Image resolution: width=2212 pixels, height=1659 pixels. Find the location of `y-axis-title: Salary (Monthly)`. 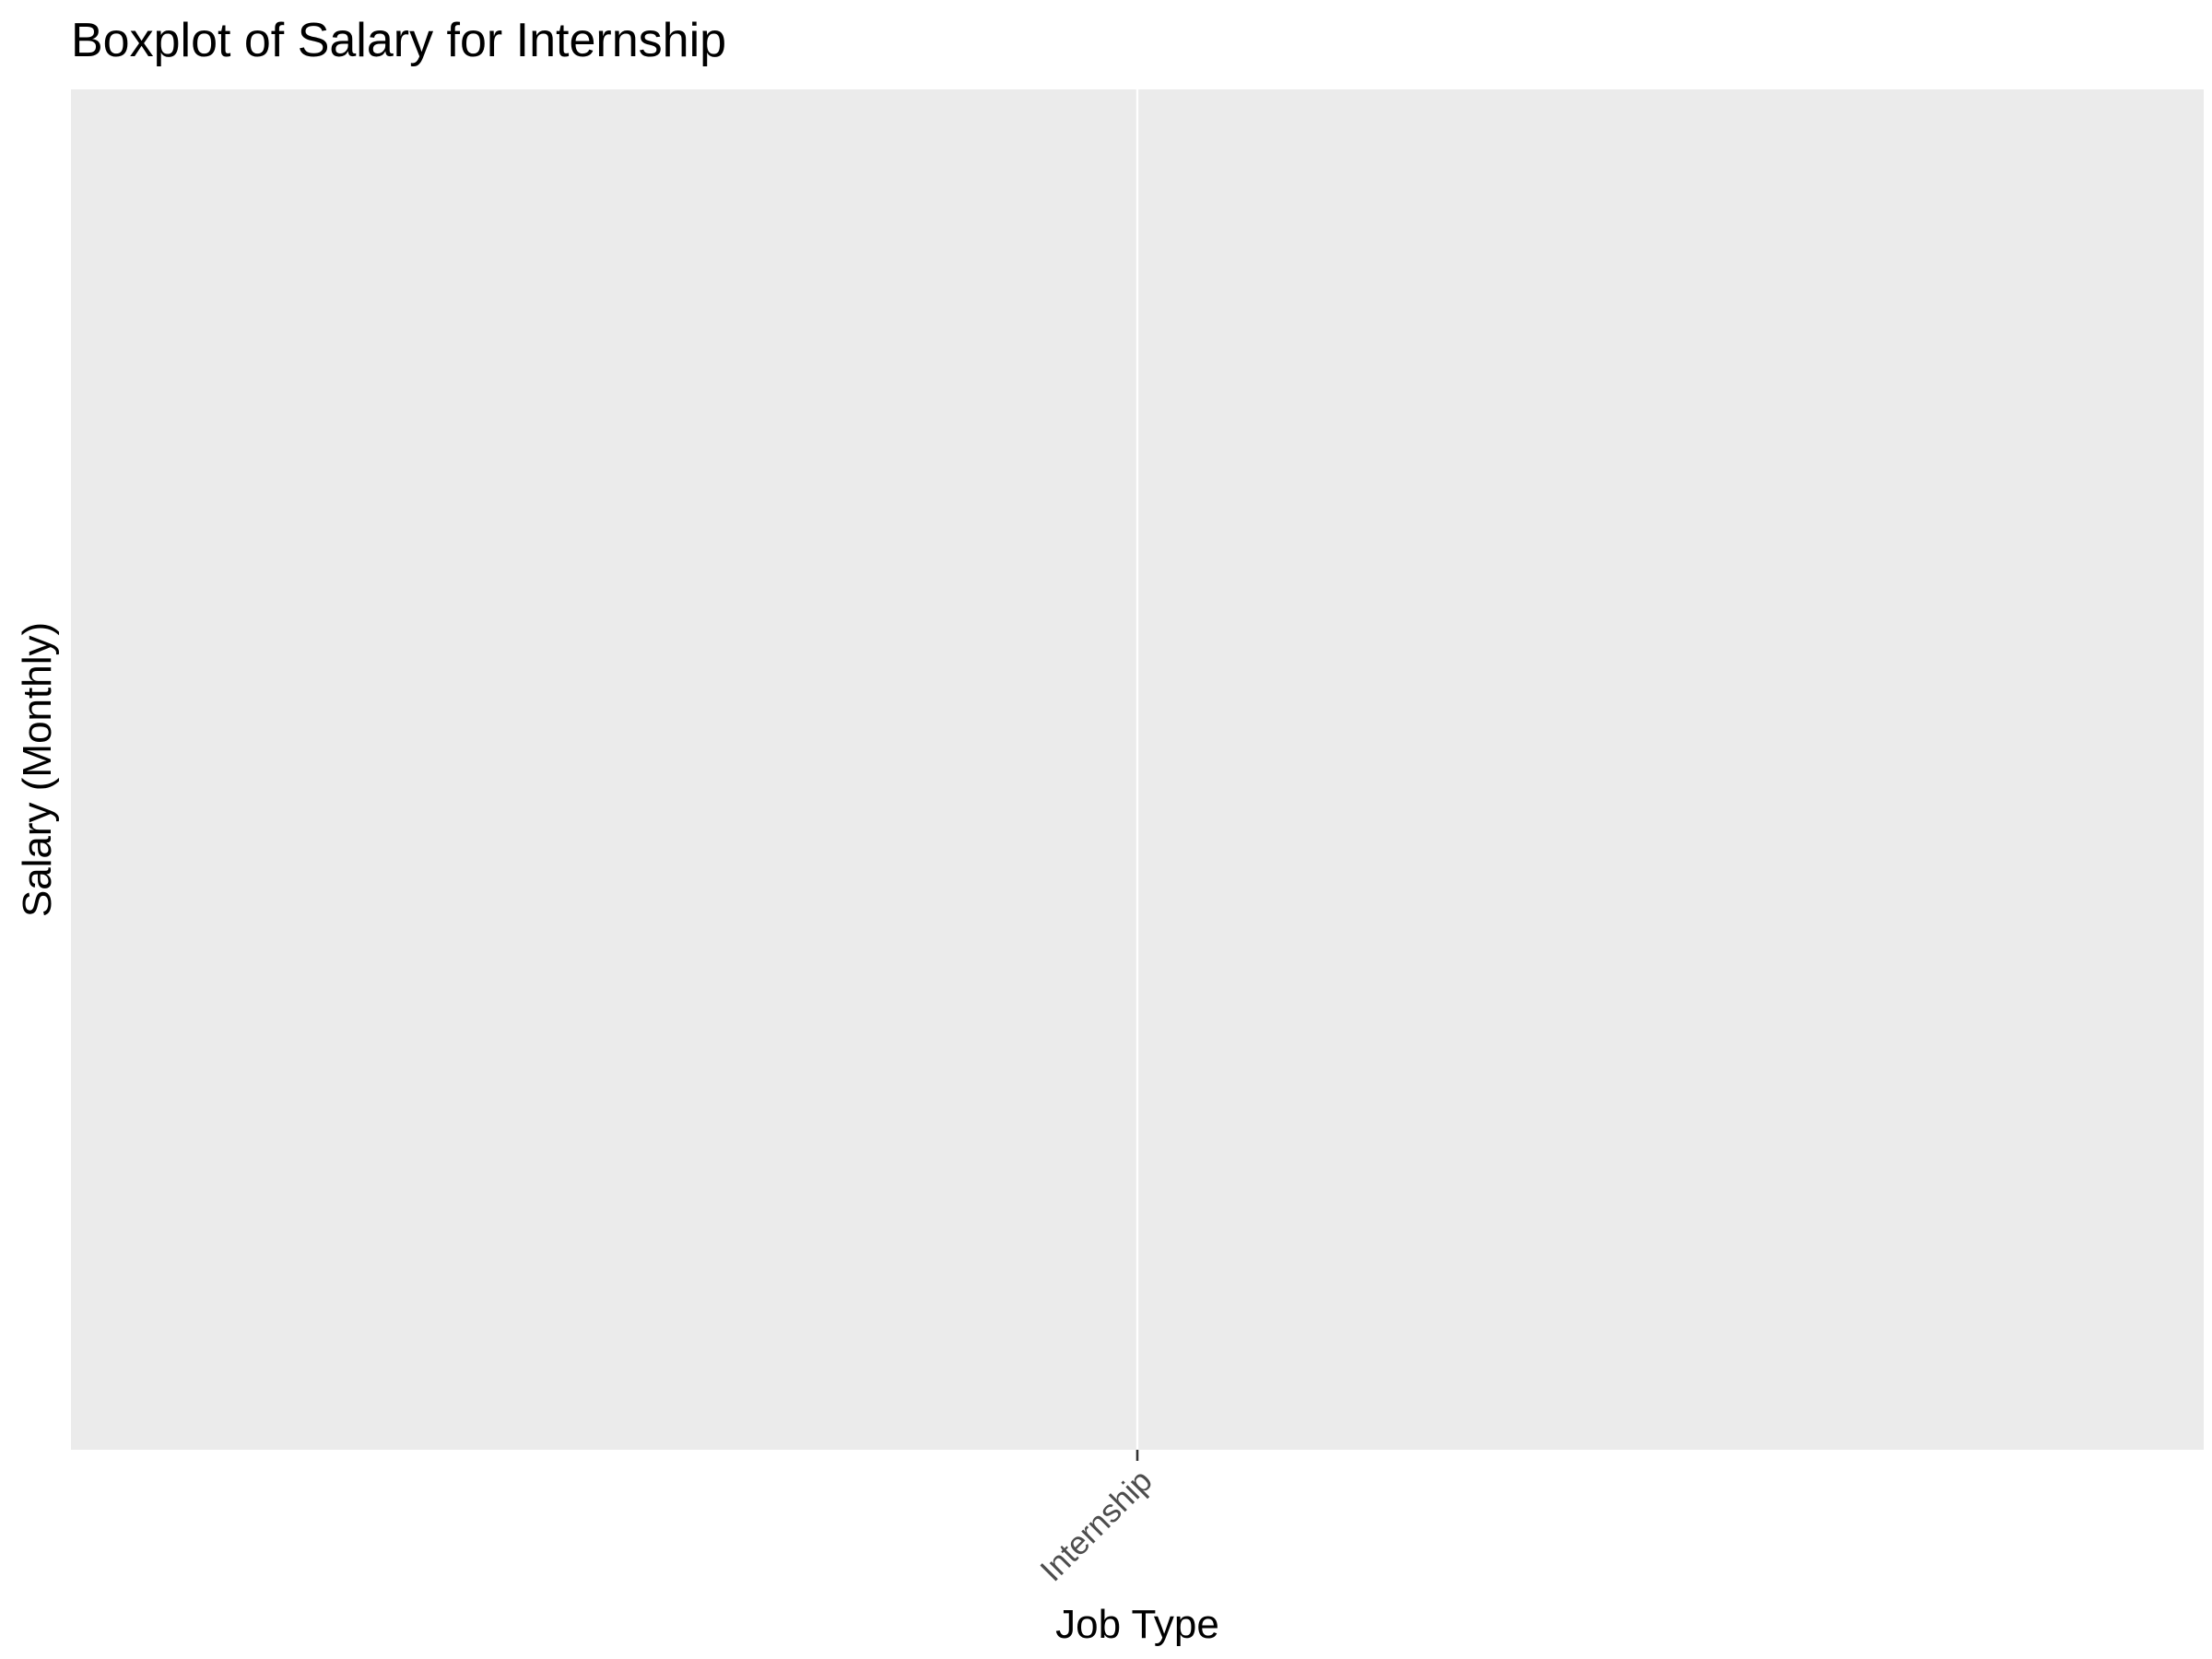

y-axis-title: Salary (Monthly) is located at coordinates (37, 769).